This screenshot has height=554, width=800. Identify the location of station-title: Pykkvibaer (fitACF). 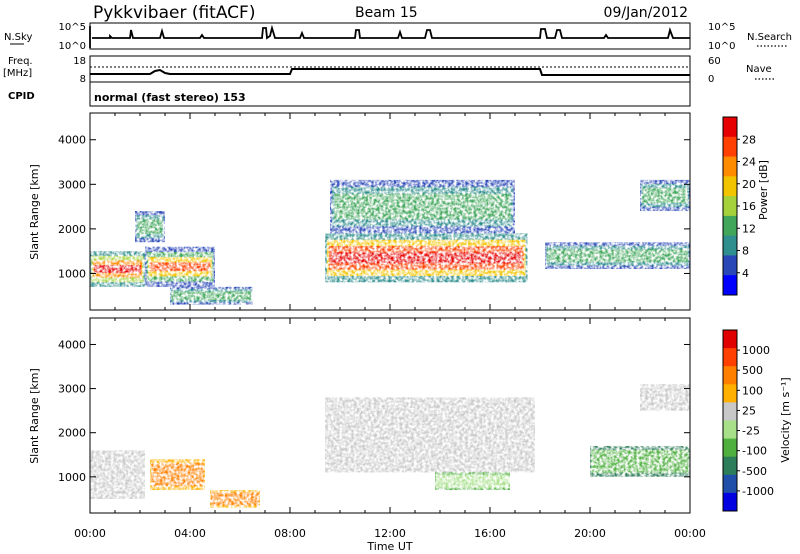
(174, 13).